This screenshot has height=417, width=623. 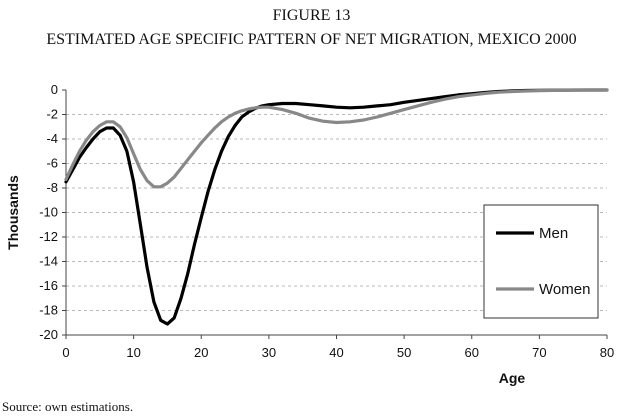 I want to click on figure-number: FIGURE 13, so click(x=311, y=15).